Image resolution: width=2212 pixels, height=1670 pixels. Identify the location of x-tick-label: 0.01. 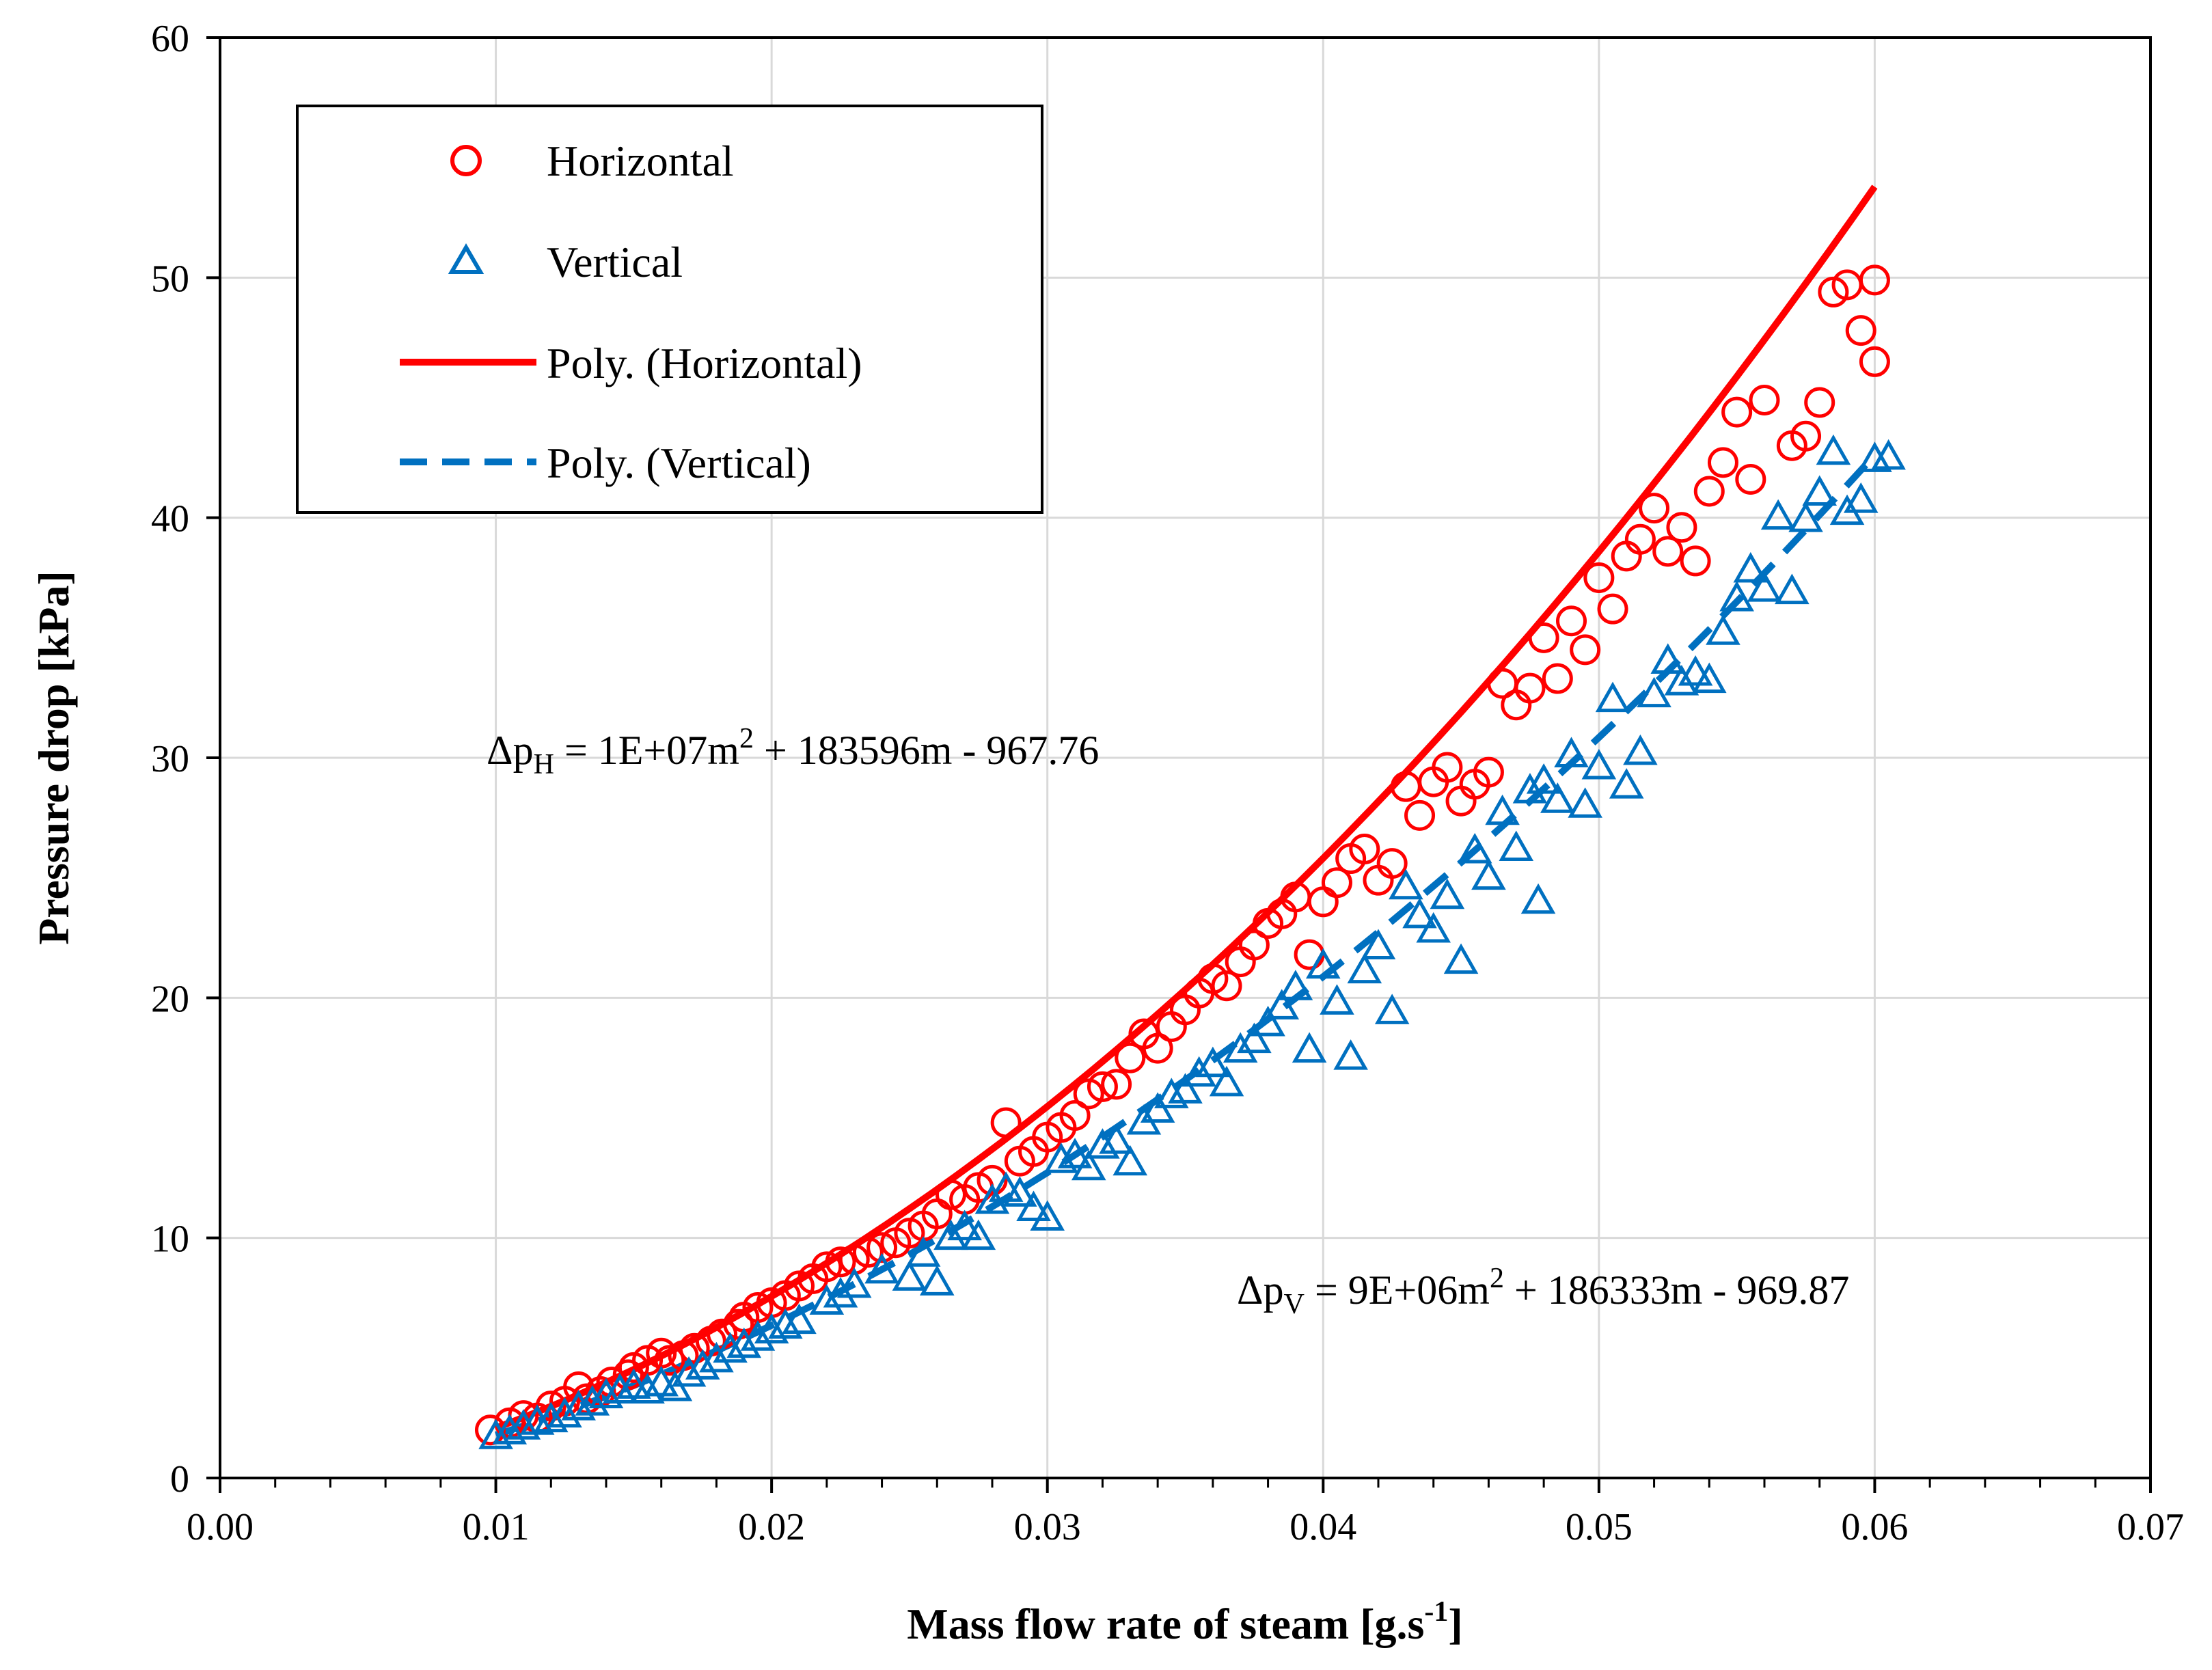
(497, 1527).